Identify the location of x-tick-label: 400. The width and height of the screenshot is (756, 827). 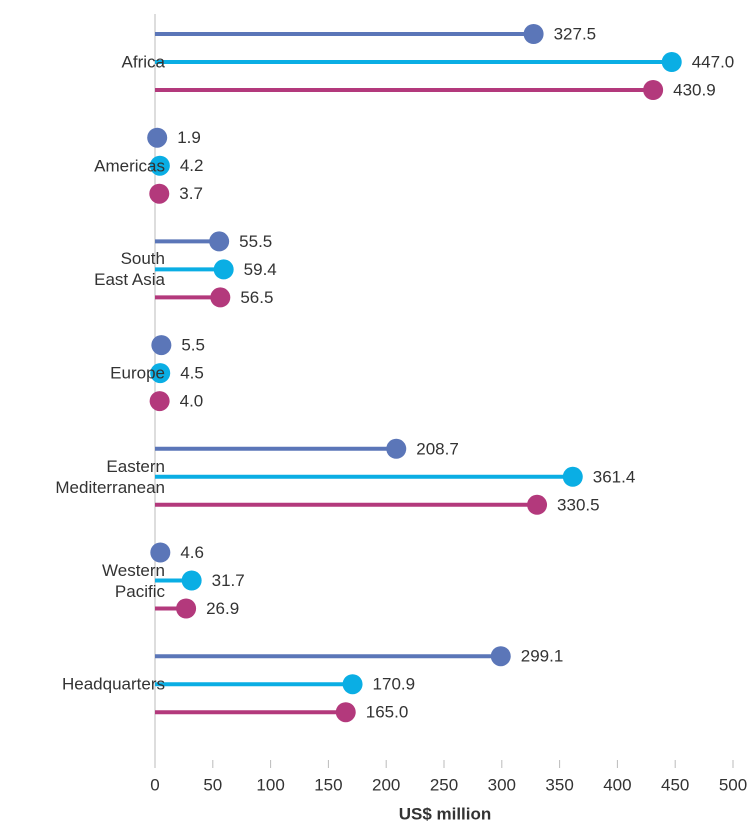
(617, 784).